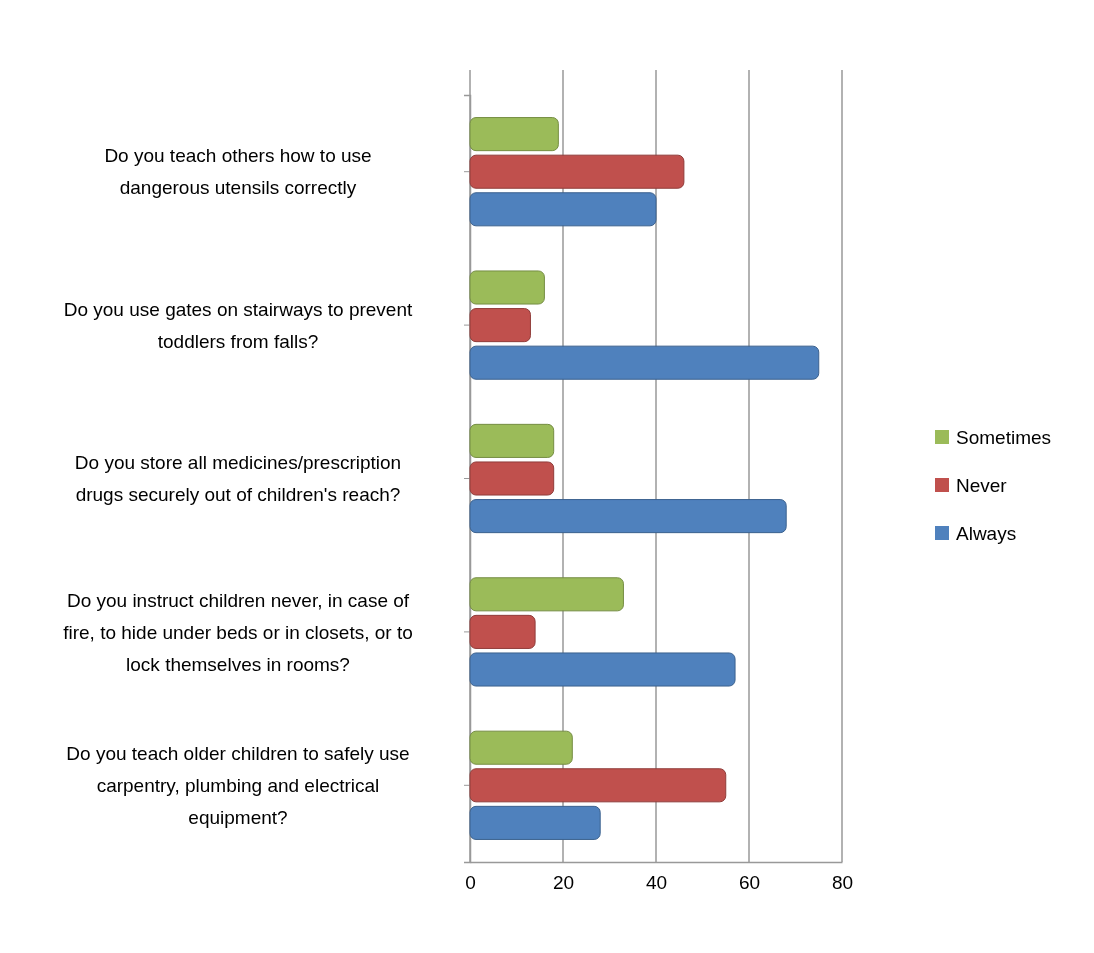 The image size is (1094, 953). I want to click on legend-label: Sometimes, so click(1004, 437).